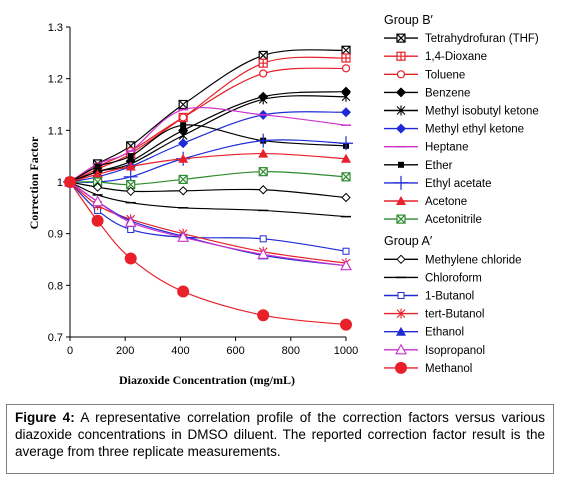  Describe the element at coordinates (55, 28) in the screenshot. I see `y-tick-label: 1.3` at that location.